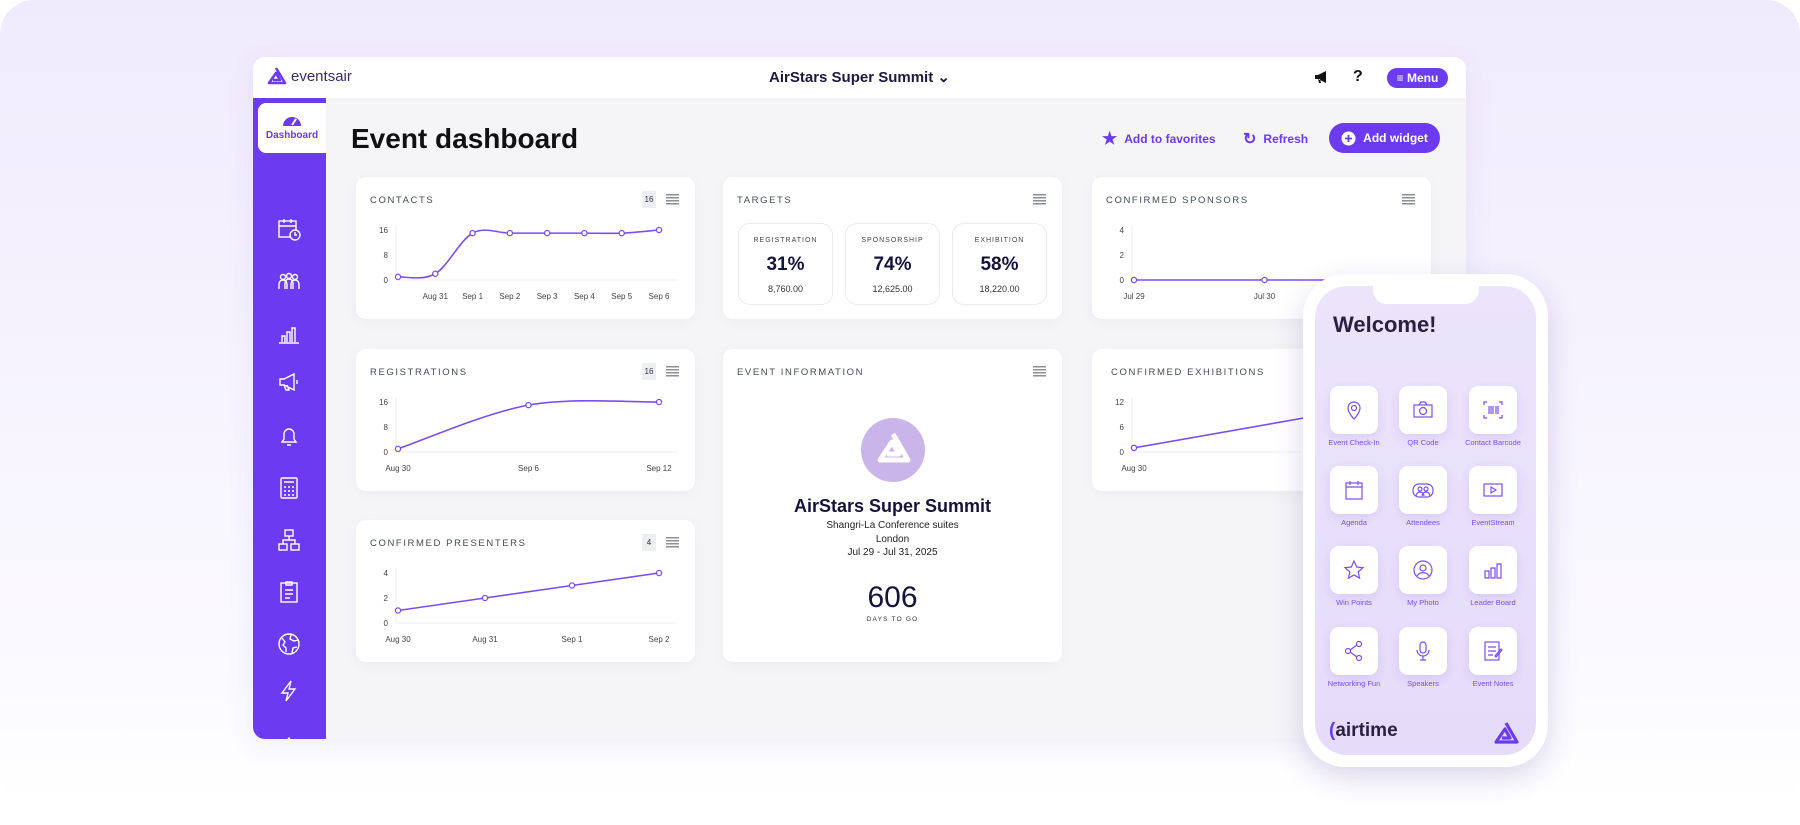  What do you see at coordinates (436, 296) in the screenshot?
I see `x-tick-label: Aug 31` at bounding box center [436, 296].